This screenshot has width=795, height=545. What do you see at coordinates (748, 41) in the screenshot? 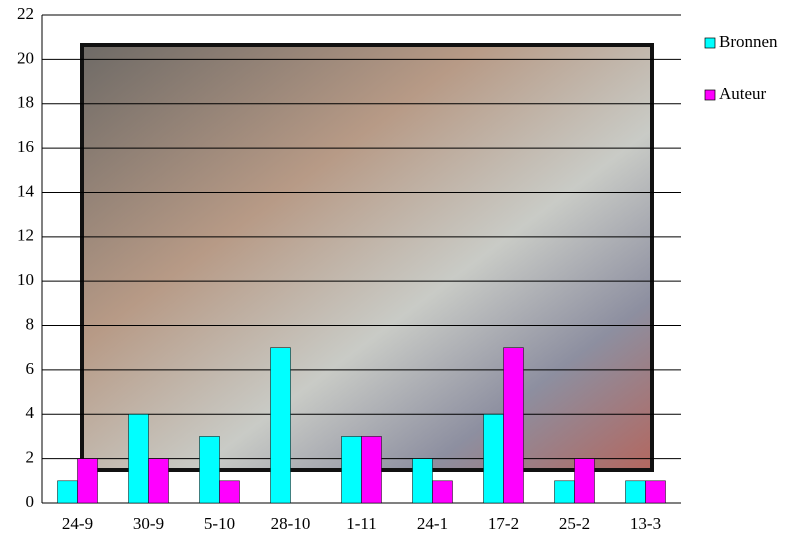
I see `legend-label: Bronnen` at bounding box center [748, 41].